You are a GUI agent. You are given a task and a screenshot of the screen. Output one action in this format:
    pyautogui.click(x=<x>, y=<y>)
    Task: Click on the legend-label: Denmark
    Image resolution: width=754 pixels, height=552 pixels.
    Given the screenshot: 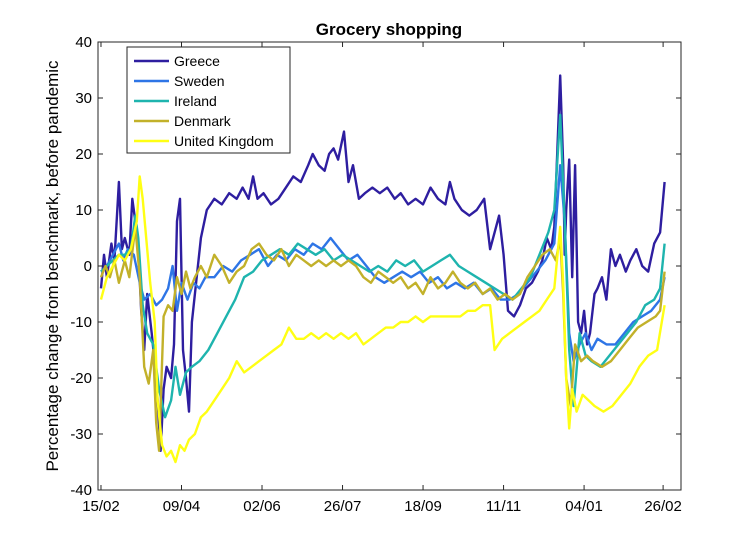 What is the action you would take?
    pyautogui.click(x=203, y=121)
    